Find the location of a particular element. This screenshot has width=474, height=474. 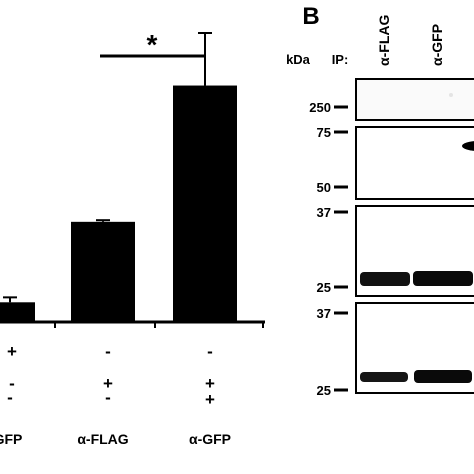

marker-label: 250 is located at coordinates (320, 107).